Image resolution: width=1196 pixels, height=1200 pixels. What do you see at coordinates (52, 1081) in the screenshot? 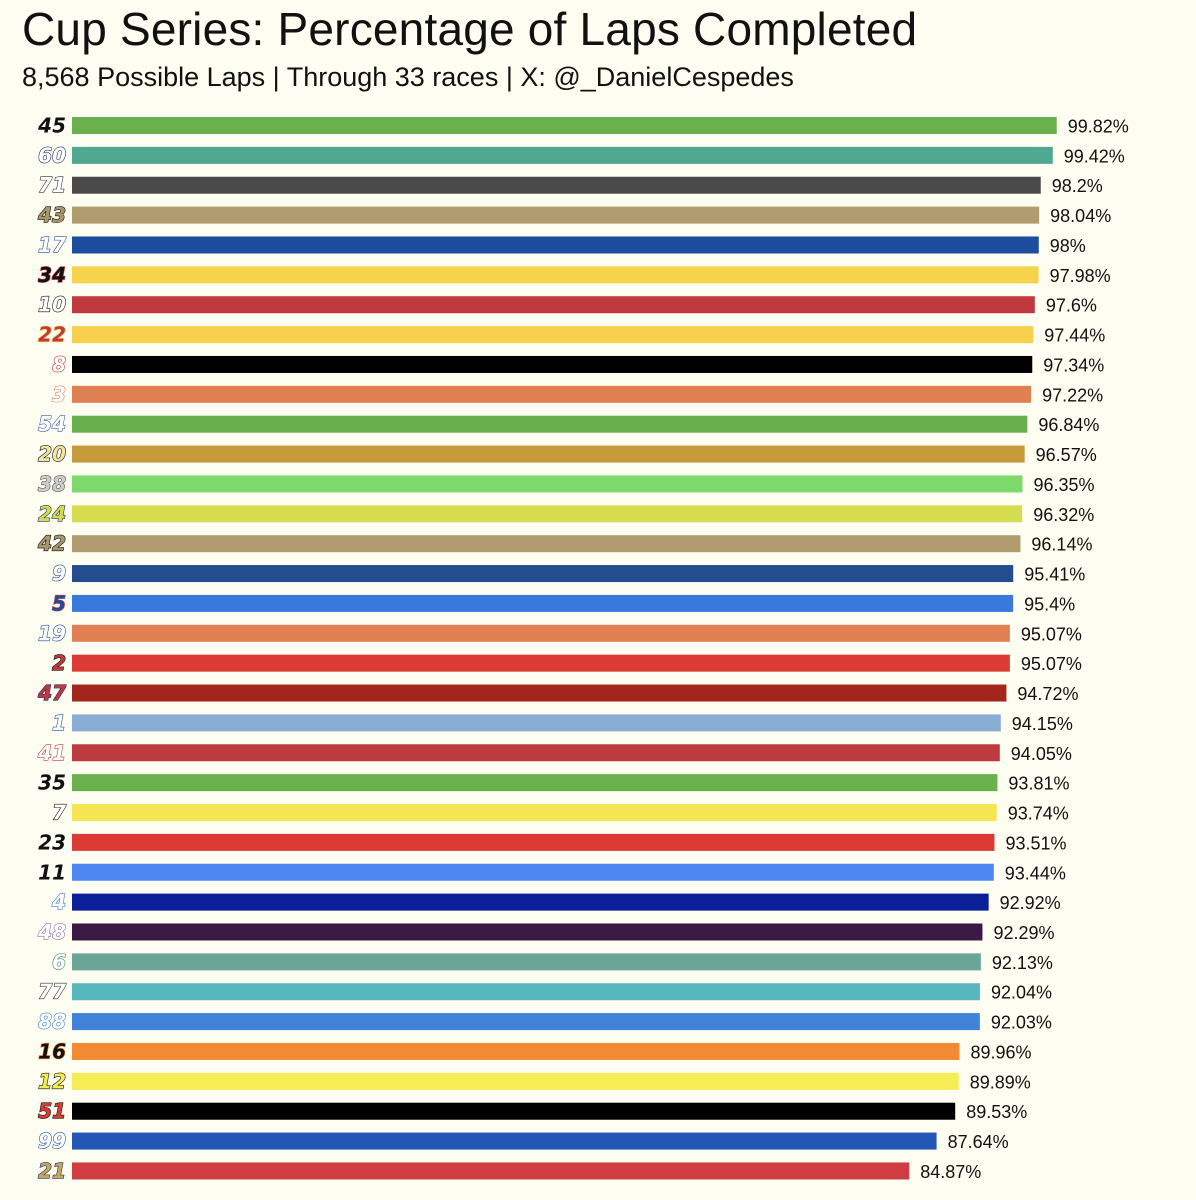
I see `car-number-label: 12` at bounding box center [52, 1081].